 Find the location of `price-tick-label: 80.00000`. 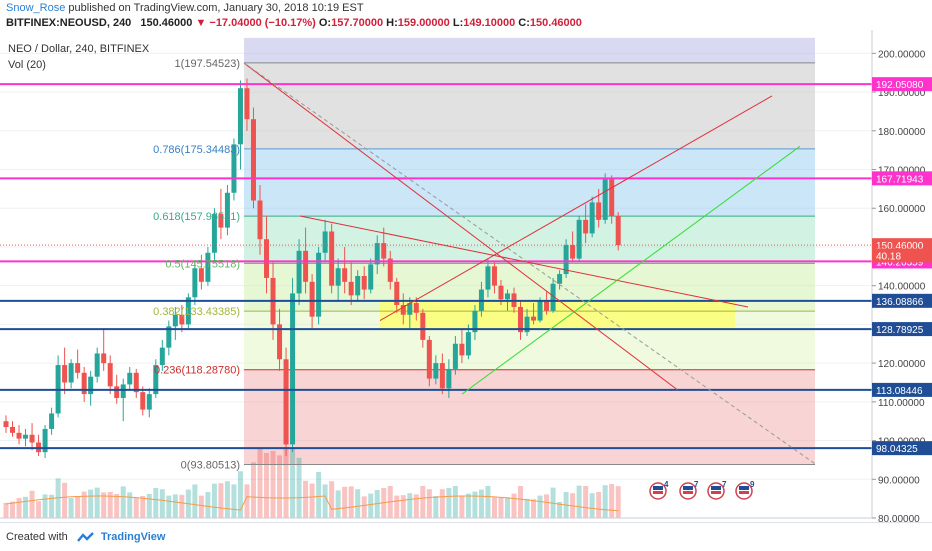

price-tick-label: 80.00000 is located at coordinates (899, 518).